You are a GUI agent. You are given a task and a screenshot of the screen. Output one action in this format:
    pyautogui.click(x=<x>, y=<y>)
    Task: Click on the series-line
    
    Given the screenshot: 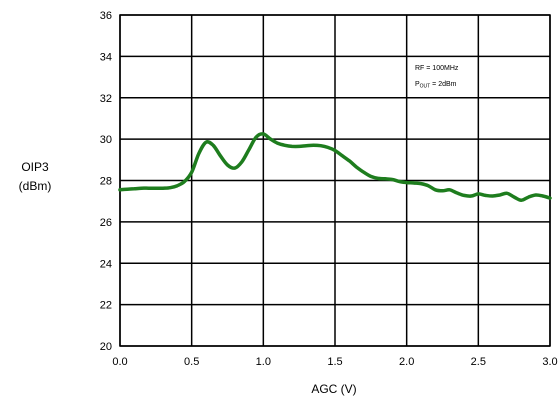 What is the action you would take?
    pyautogui.click(x=335, y=167)
    